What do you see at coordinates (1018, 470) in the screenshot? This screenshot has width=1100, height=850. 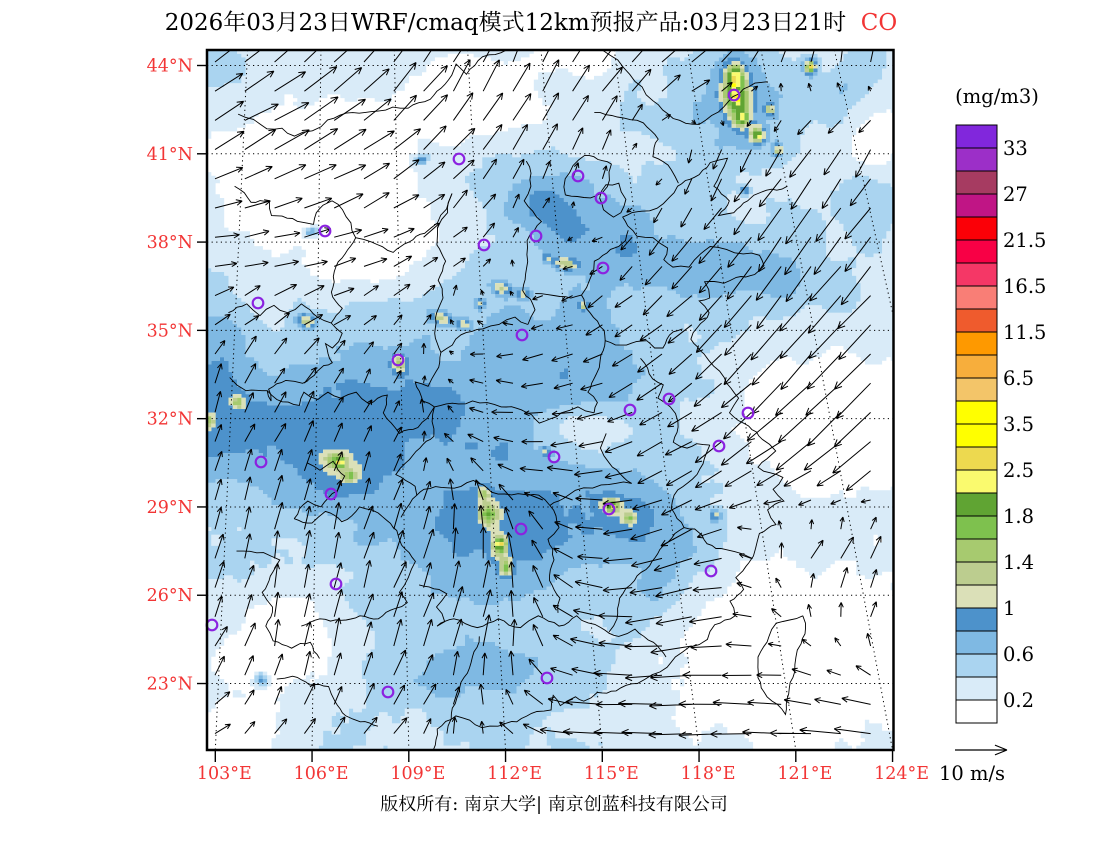 I see `colorbar-label: 2.5` at bounding box center [1018, 470].